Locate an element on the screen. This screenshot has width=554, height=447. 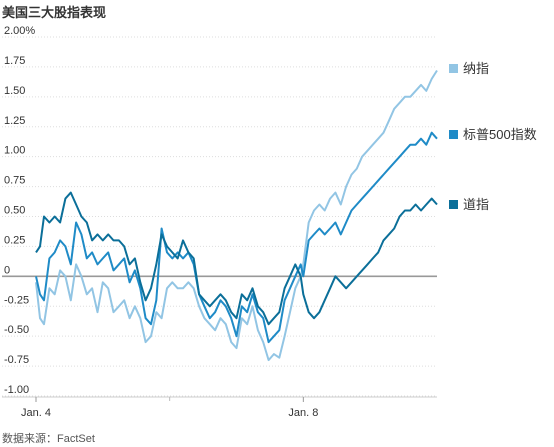
y-tick-label: 0 is located at coordinates (7, 270).